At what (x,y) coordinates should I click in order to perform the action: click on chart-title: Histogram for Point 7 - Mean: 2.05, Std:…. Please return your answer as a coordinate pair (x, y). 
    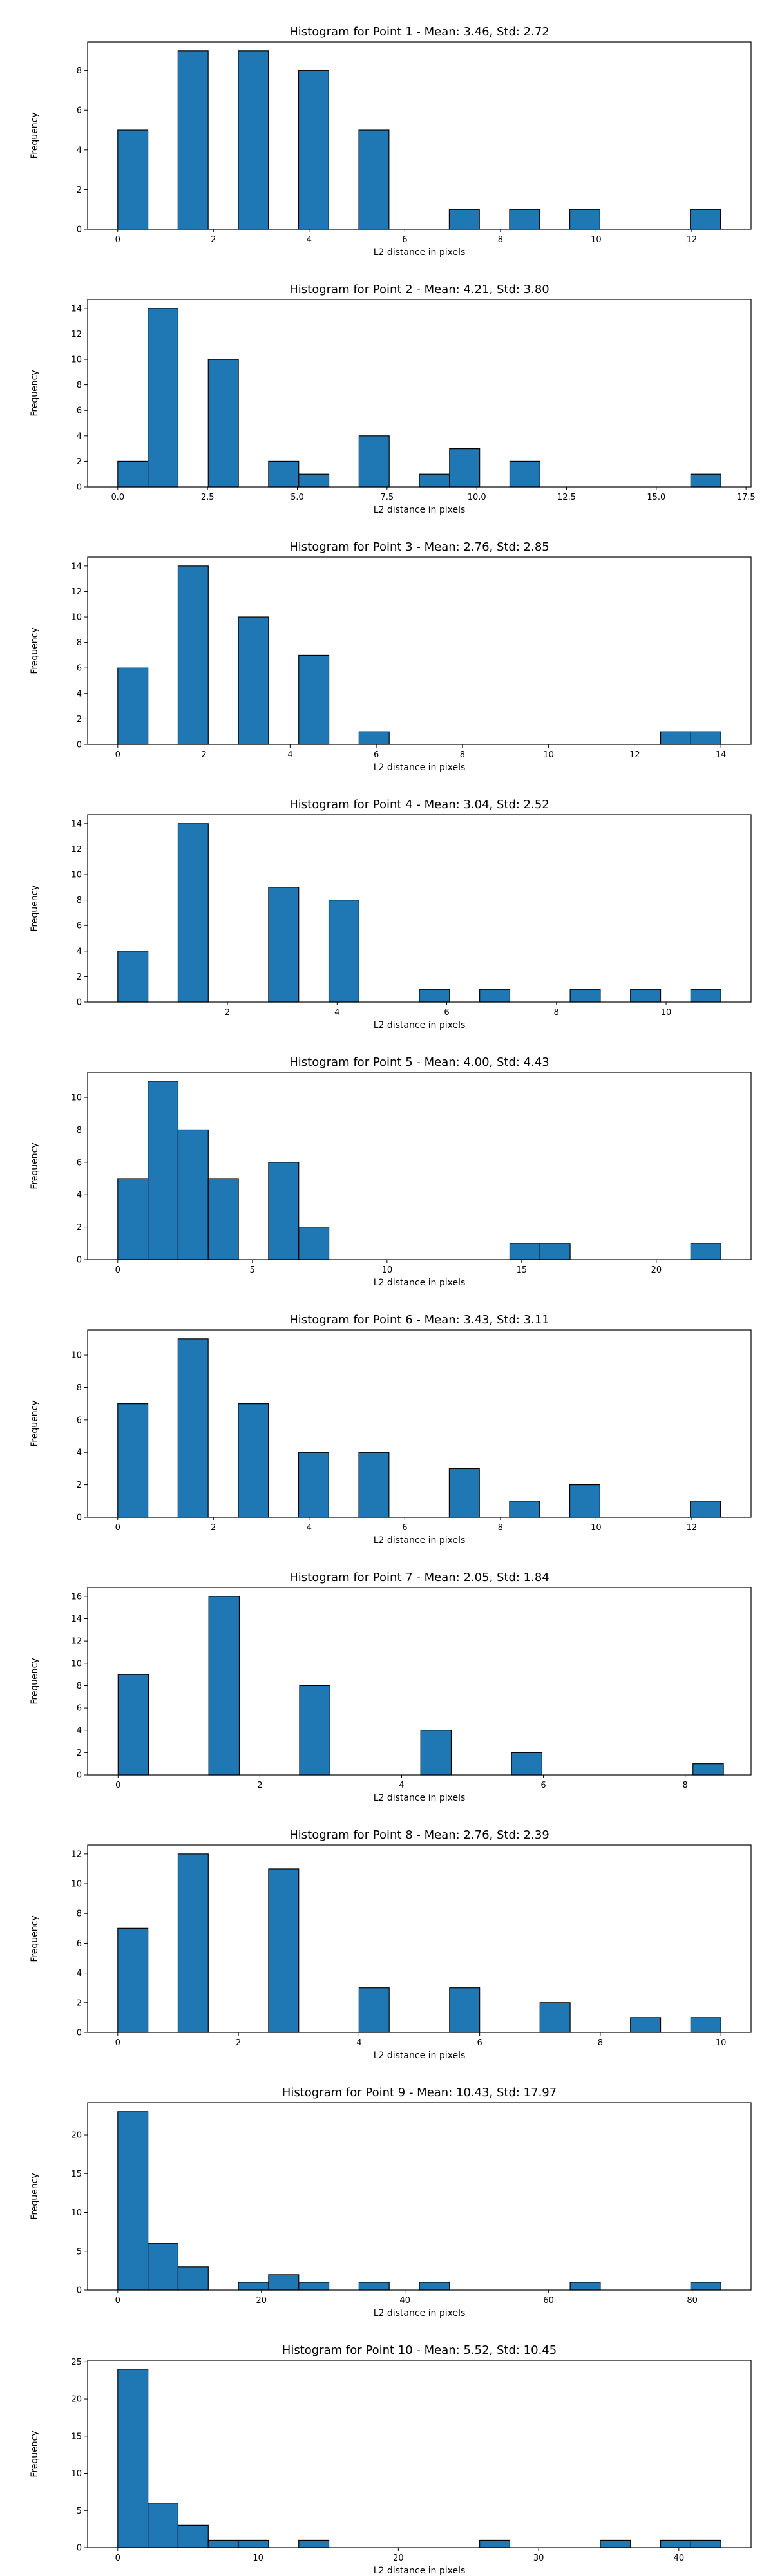
    Looking at the image, I should click on (419, 1578).